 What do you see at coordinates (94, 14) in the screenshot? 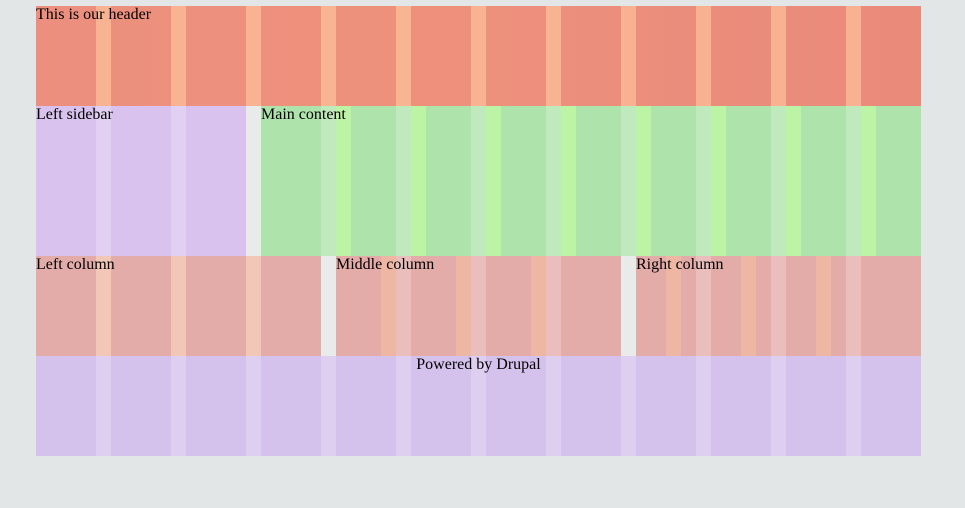
I see `header-text: This is our header` at bounding box center [94, 14].